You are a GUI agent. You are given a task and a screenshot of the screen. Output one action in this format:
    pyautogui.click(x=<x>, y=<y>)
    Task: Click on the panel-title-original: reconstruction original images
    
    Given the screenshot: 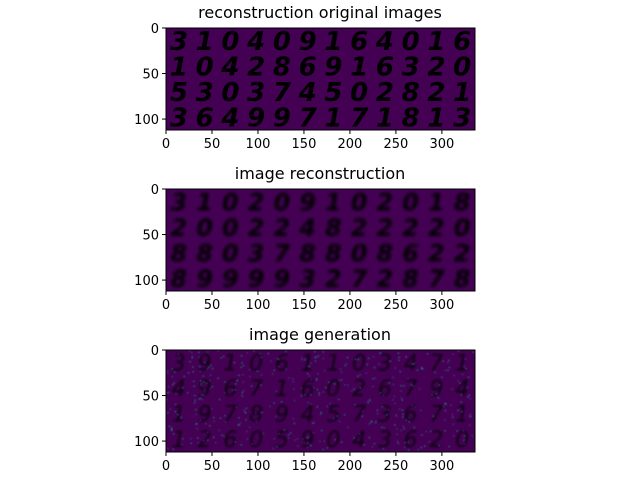 What is the action you would take?
    pyautogui.click(x=320, y=12)
    